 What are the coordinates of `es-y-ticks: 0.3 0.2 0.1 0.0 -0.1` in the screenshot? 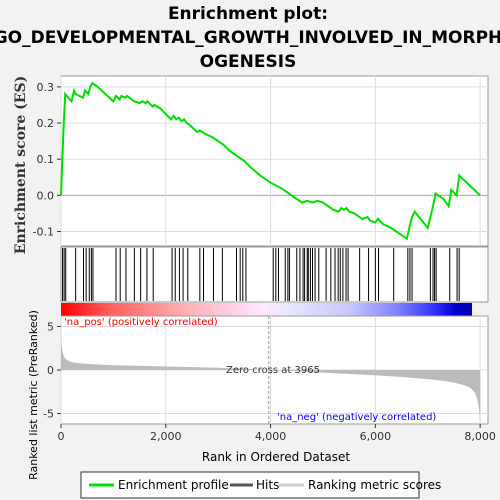 It's located at (47, 160).